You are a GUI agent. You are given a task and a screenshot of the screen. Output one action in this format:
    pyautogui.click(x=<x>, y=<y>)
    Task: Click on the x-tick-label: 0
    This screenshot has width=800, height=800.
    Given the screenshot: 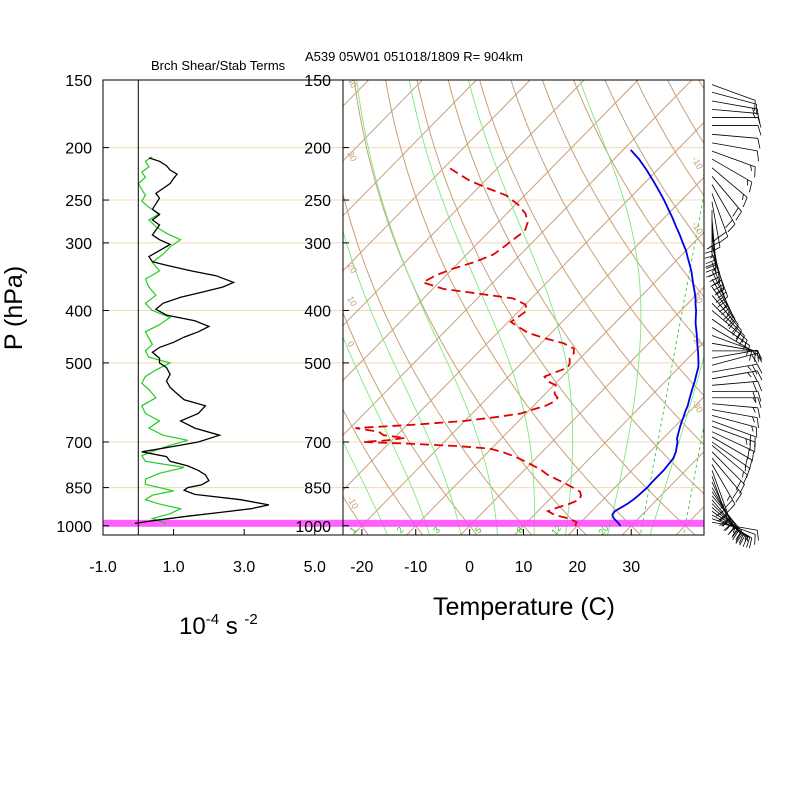 What is the action you would take?
    pyautogui.click(x=469, y=567)
    